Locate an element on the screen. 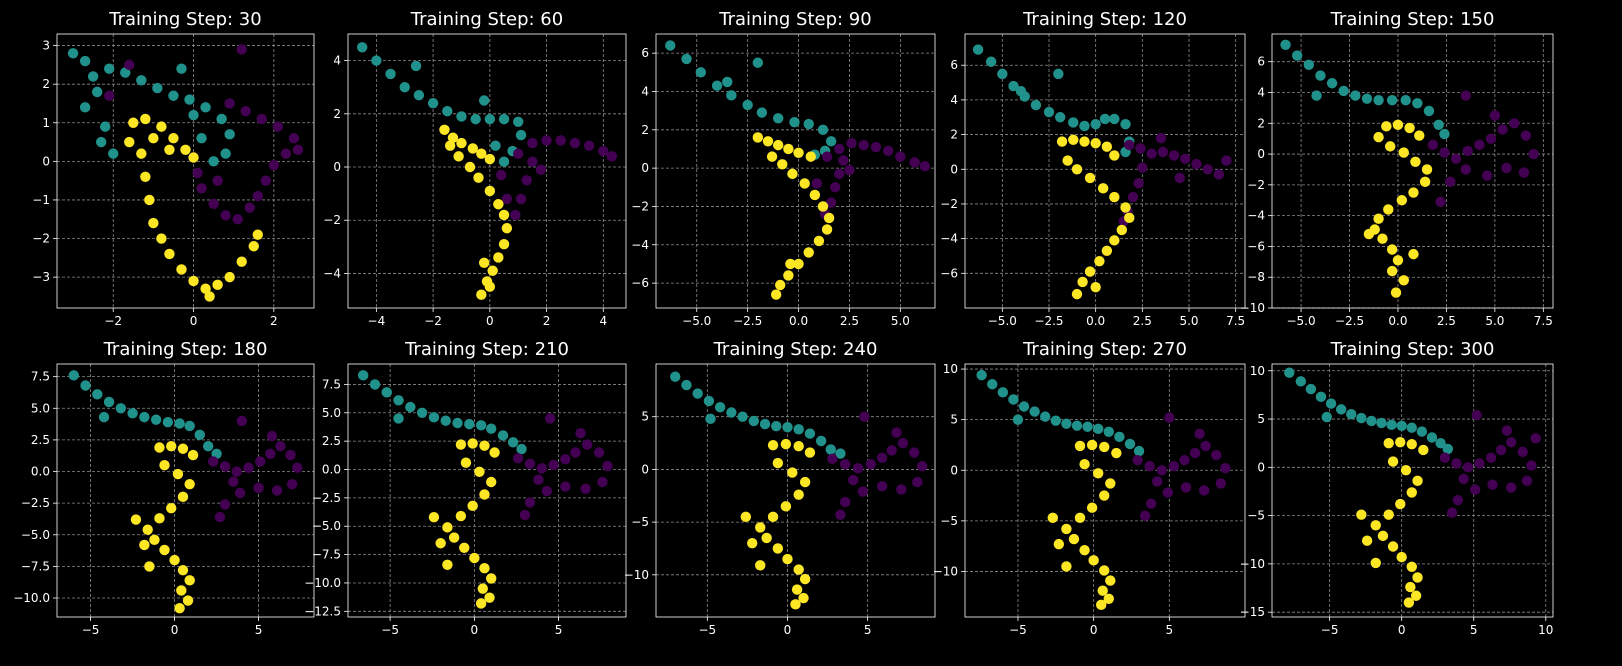 The height and width of the screenshot is (666, 1622). x-tick-label: −2.5 is located at coordinates (1048, 321).